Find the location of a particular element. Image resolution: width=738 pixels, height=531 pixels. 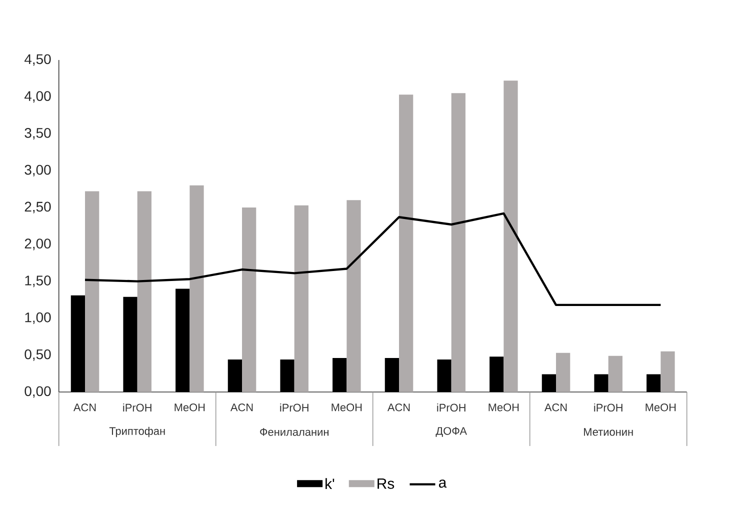

y-tick-label: 4,50 is located at coordinates (37, 60).